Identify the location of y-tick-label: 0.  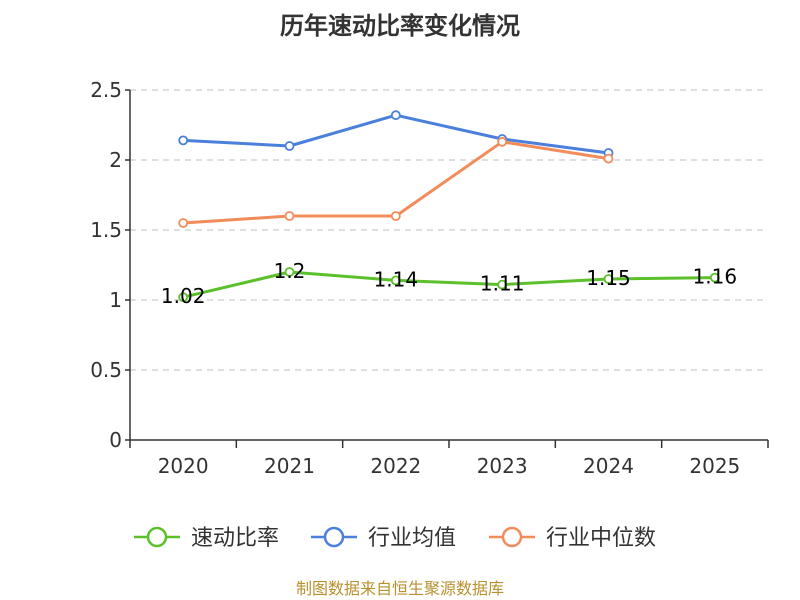
(115, 440).